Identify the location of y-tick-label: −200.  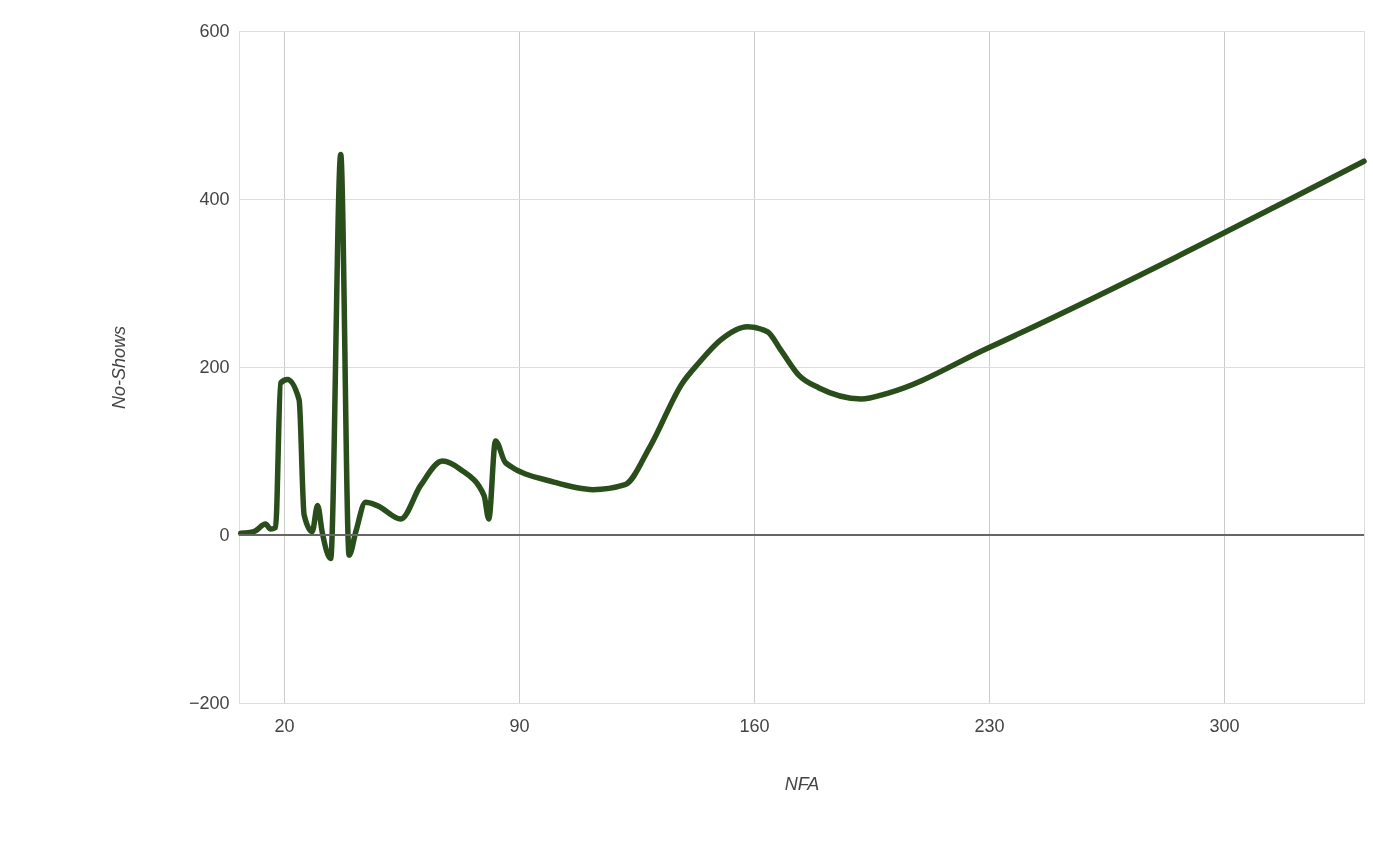
(209, 702).